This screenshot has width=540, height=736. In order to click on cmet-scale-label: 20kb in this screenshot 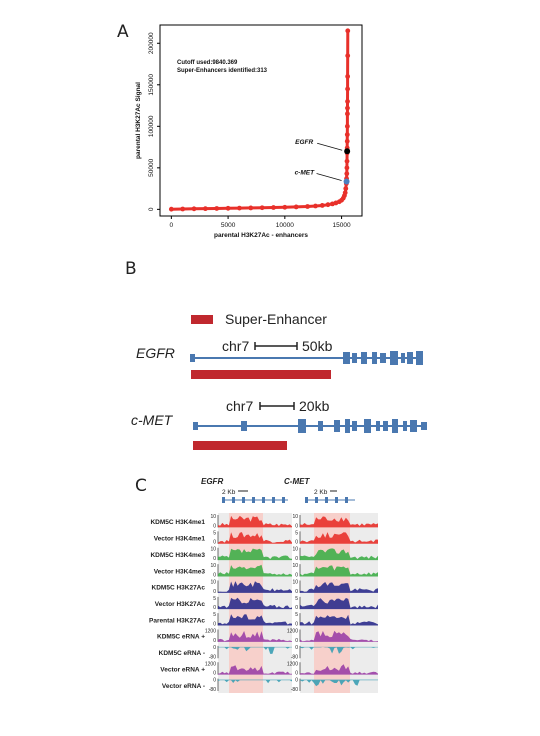, I will do `click(314, 406)`.